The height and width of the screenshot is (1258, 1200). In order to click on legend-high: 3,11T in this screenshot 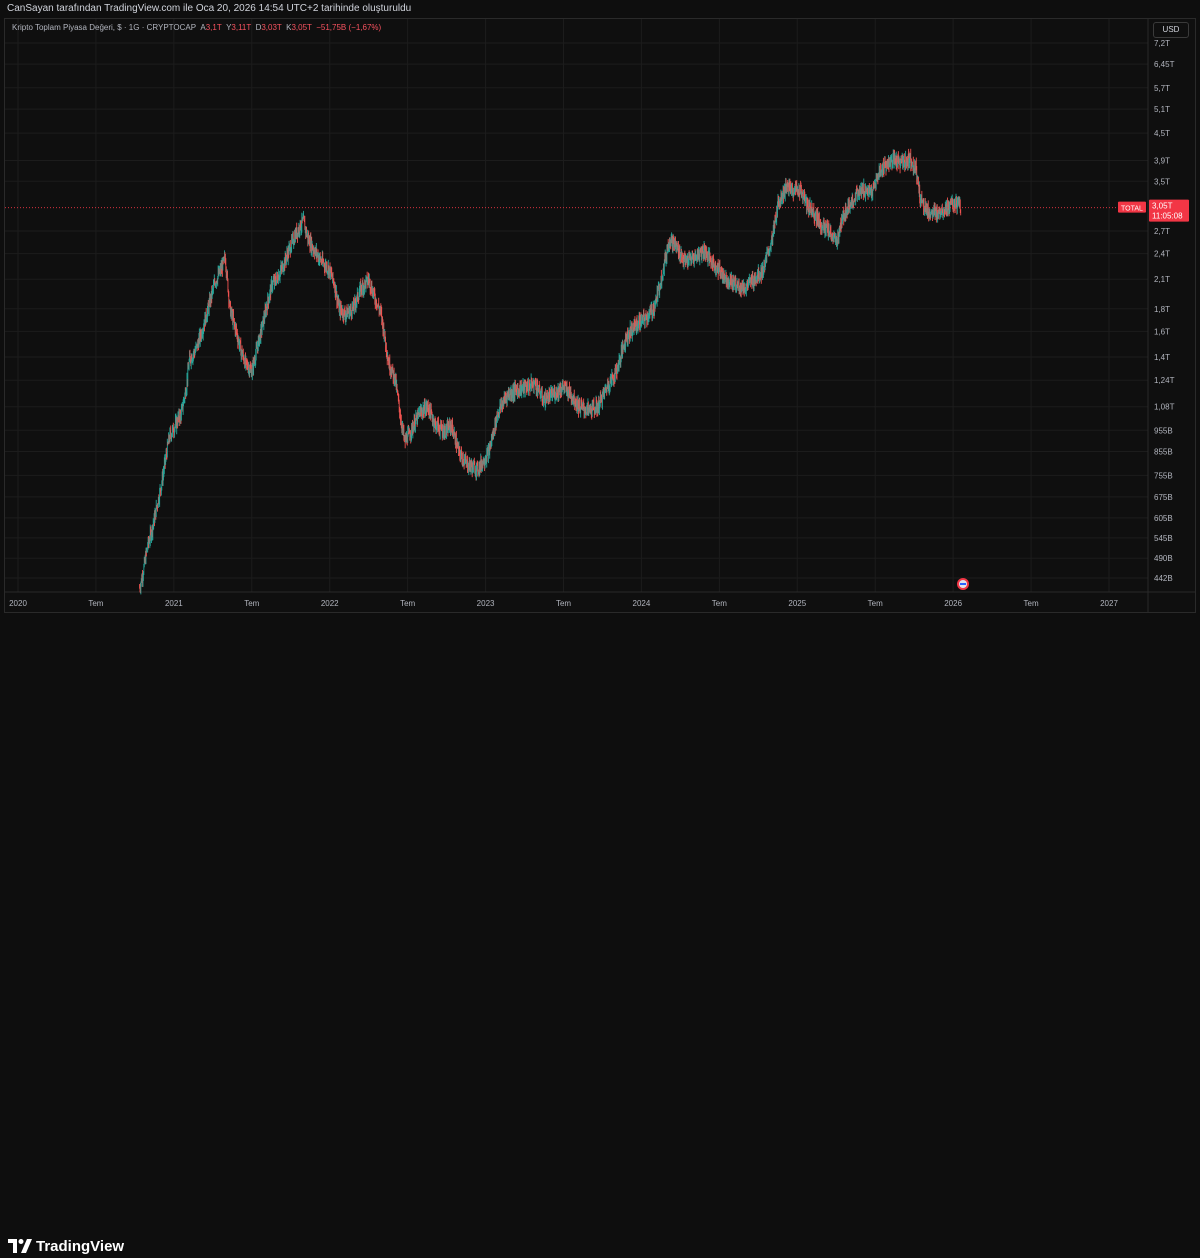, I will do `click(241, 27)`.